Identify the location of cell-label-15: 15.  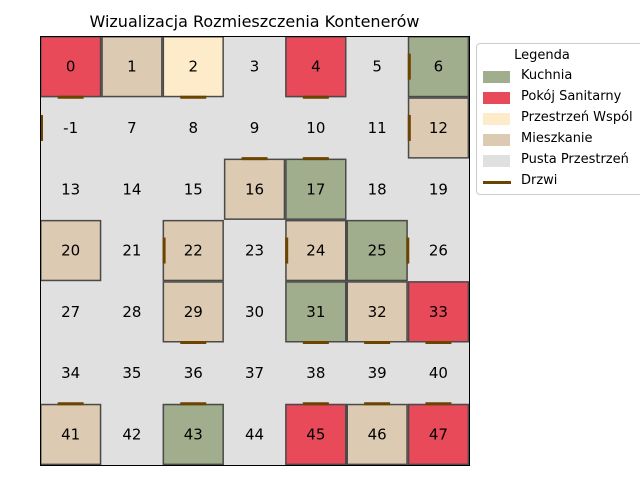
(193, 189).